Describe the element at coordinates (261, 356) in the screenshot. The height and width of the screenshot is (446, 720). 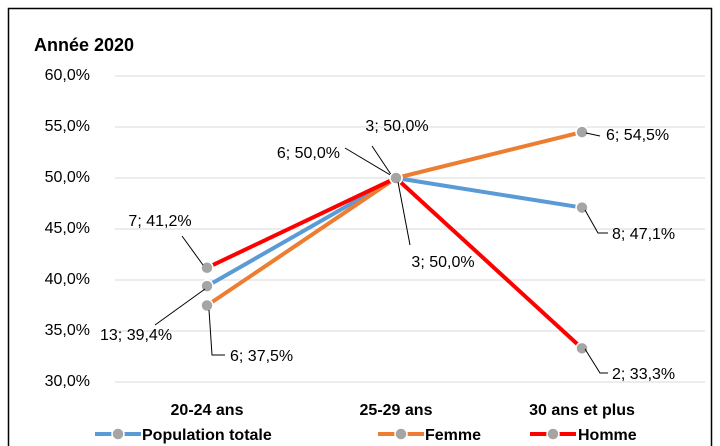
I see `data-label: 6; 37,5%` at that location.